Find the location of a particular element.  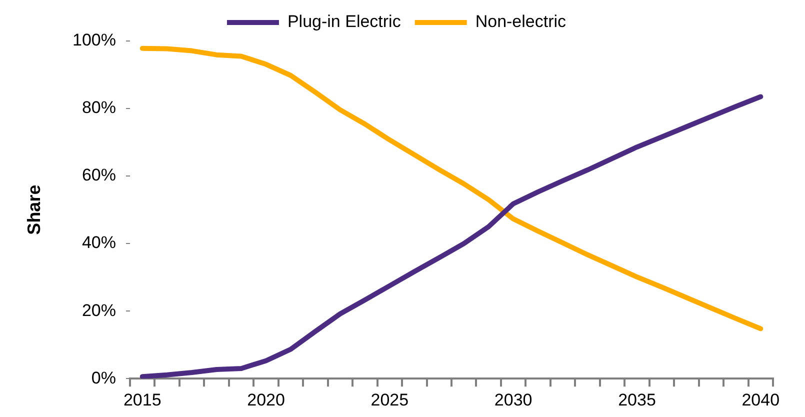

y-tick-label: 60% is located at coordinates (99, 175).